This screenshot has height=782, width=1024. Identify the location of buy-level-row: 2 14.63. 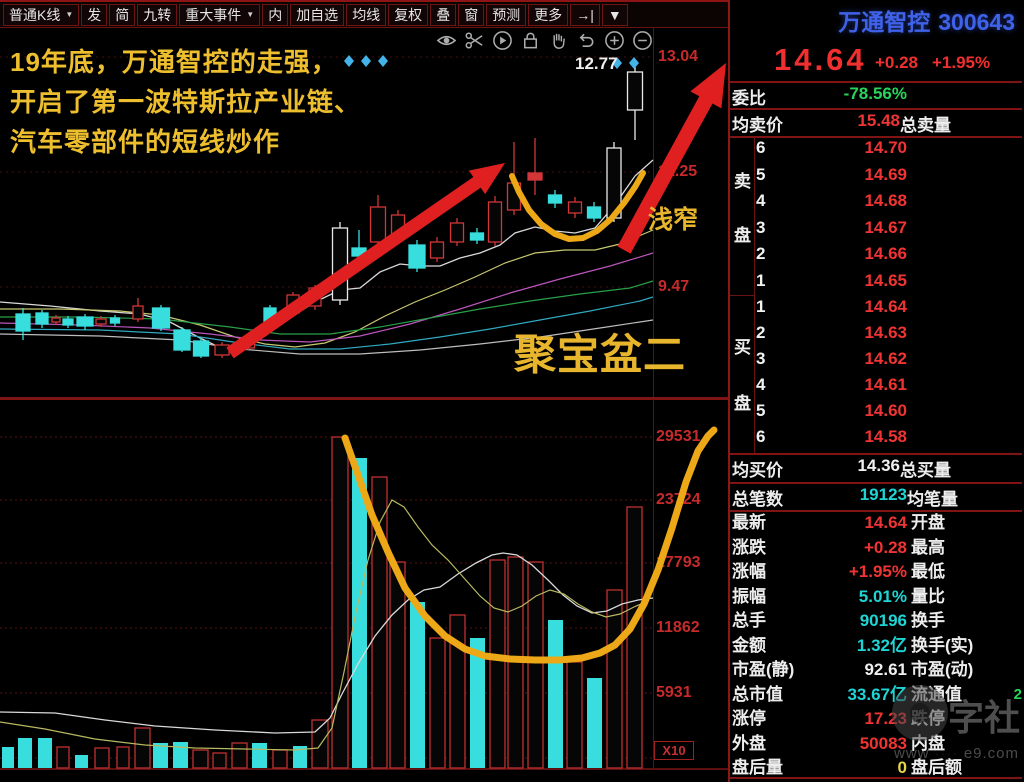
(876, 334).